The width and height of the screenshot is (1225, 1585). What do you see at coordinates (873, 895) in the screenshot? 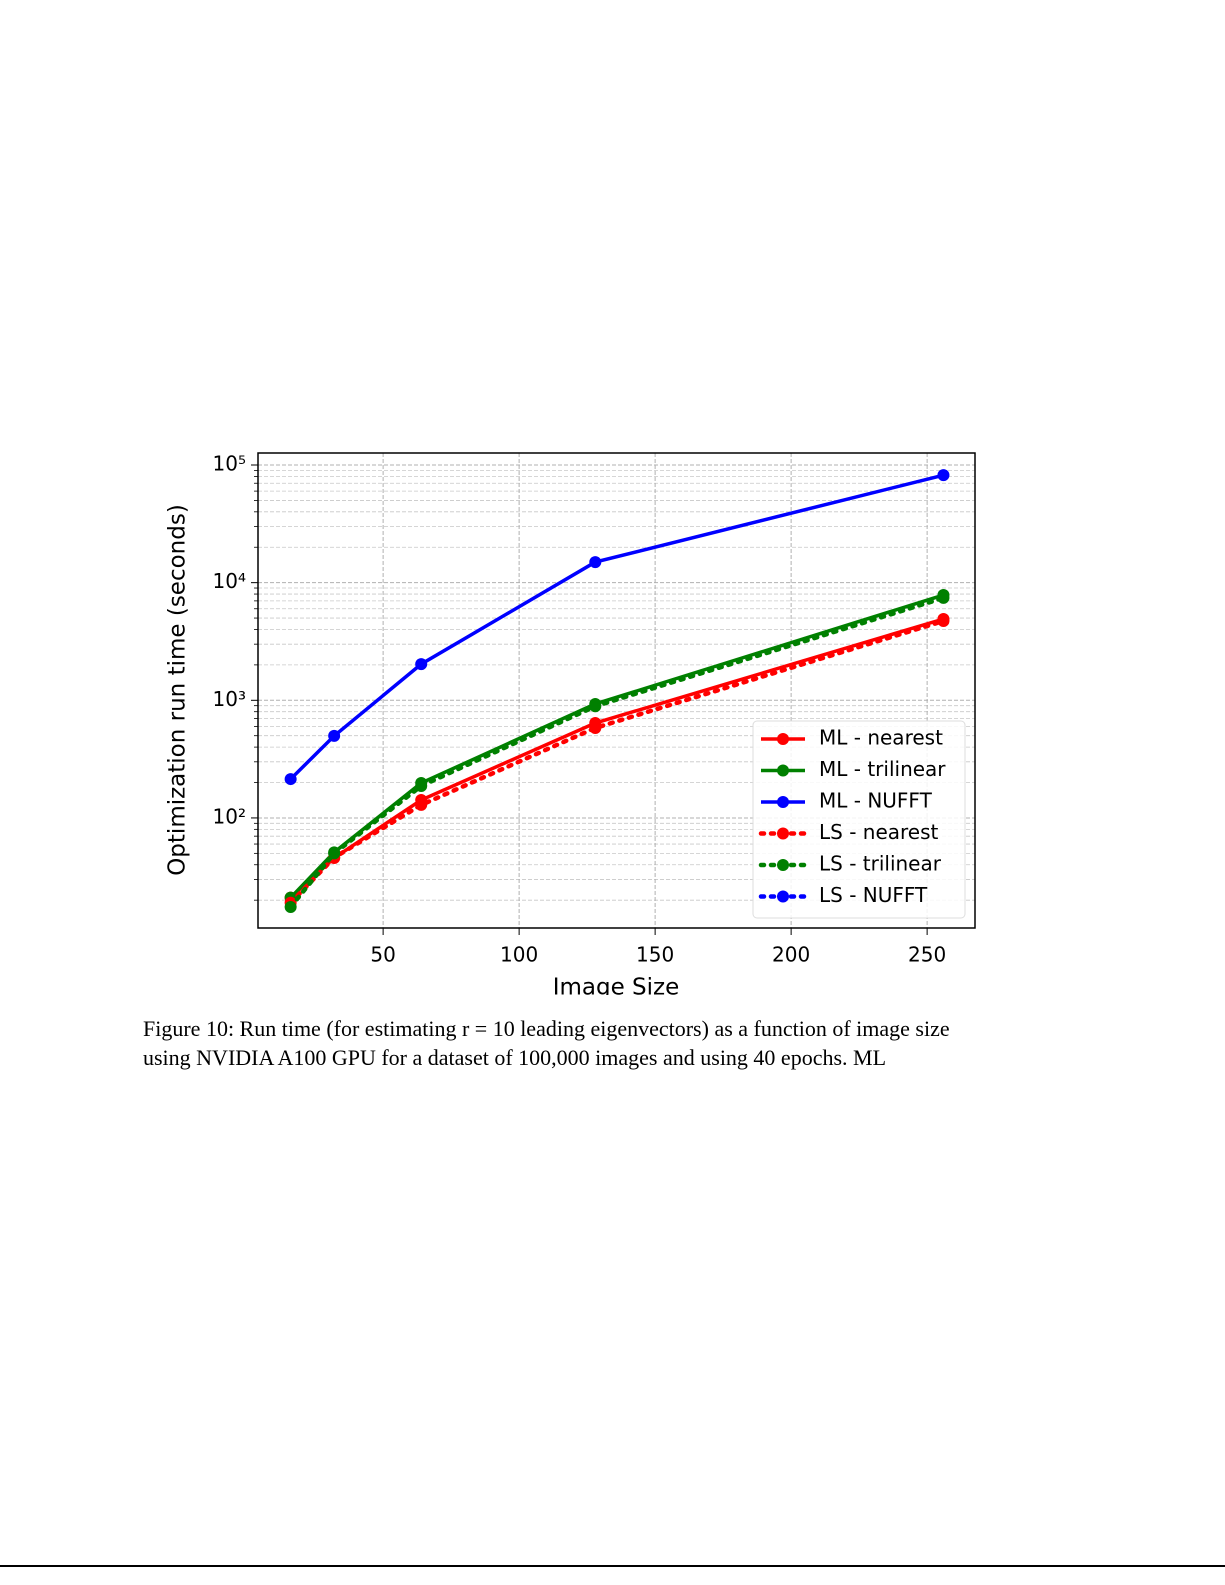
I see `legend-label: LS - NUFFT` at bounding box center [873, 895].